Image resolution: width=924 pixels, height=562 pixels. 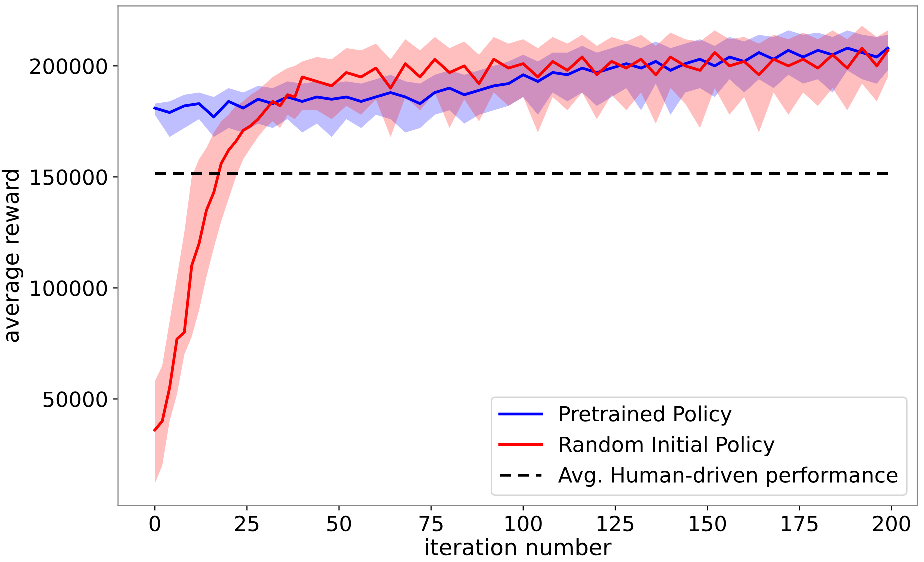 I want to click on y-tick-label: 200000, so click(x=69, y=66).